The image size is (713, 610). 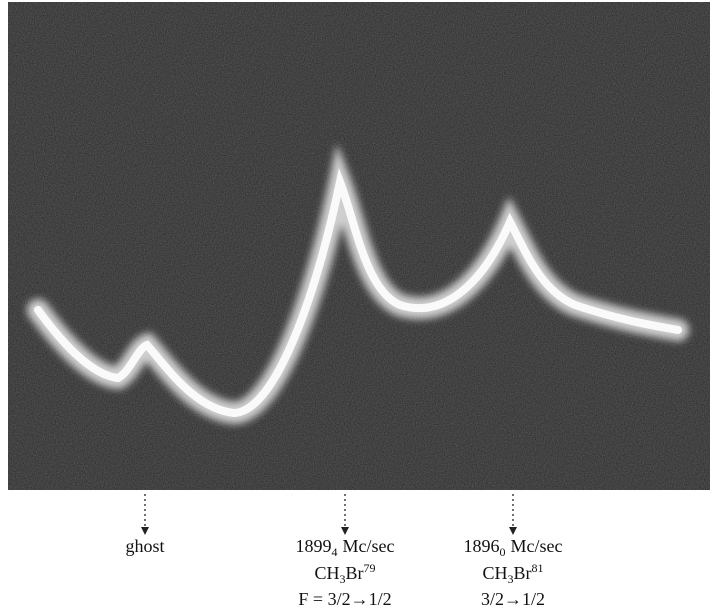 What do you see at coordinates (329, 514) in the screenshot?
I see `pointers` at bounding box center [329, 514].